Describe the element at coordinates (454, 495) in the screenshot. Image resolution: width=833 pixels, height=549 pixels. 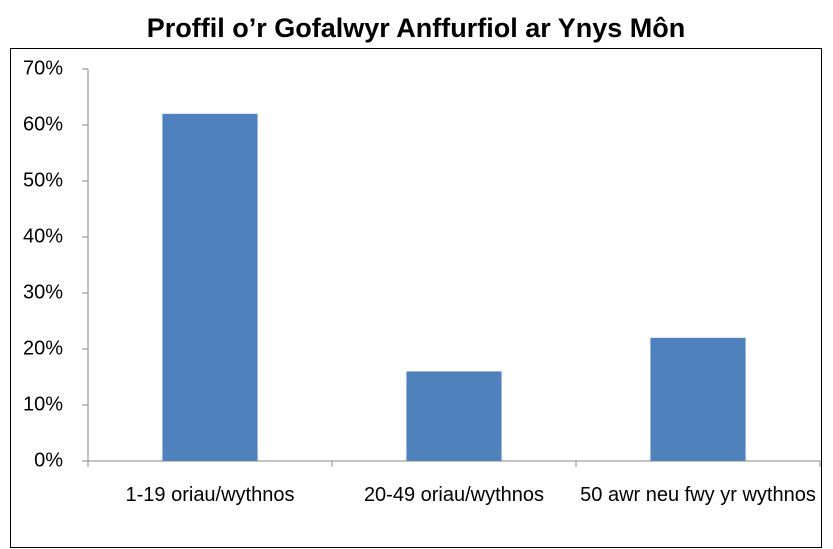
I see `x-tick-label: 20-49 oriau/wythnos` at that location.